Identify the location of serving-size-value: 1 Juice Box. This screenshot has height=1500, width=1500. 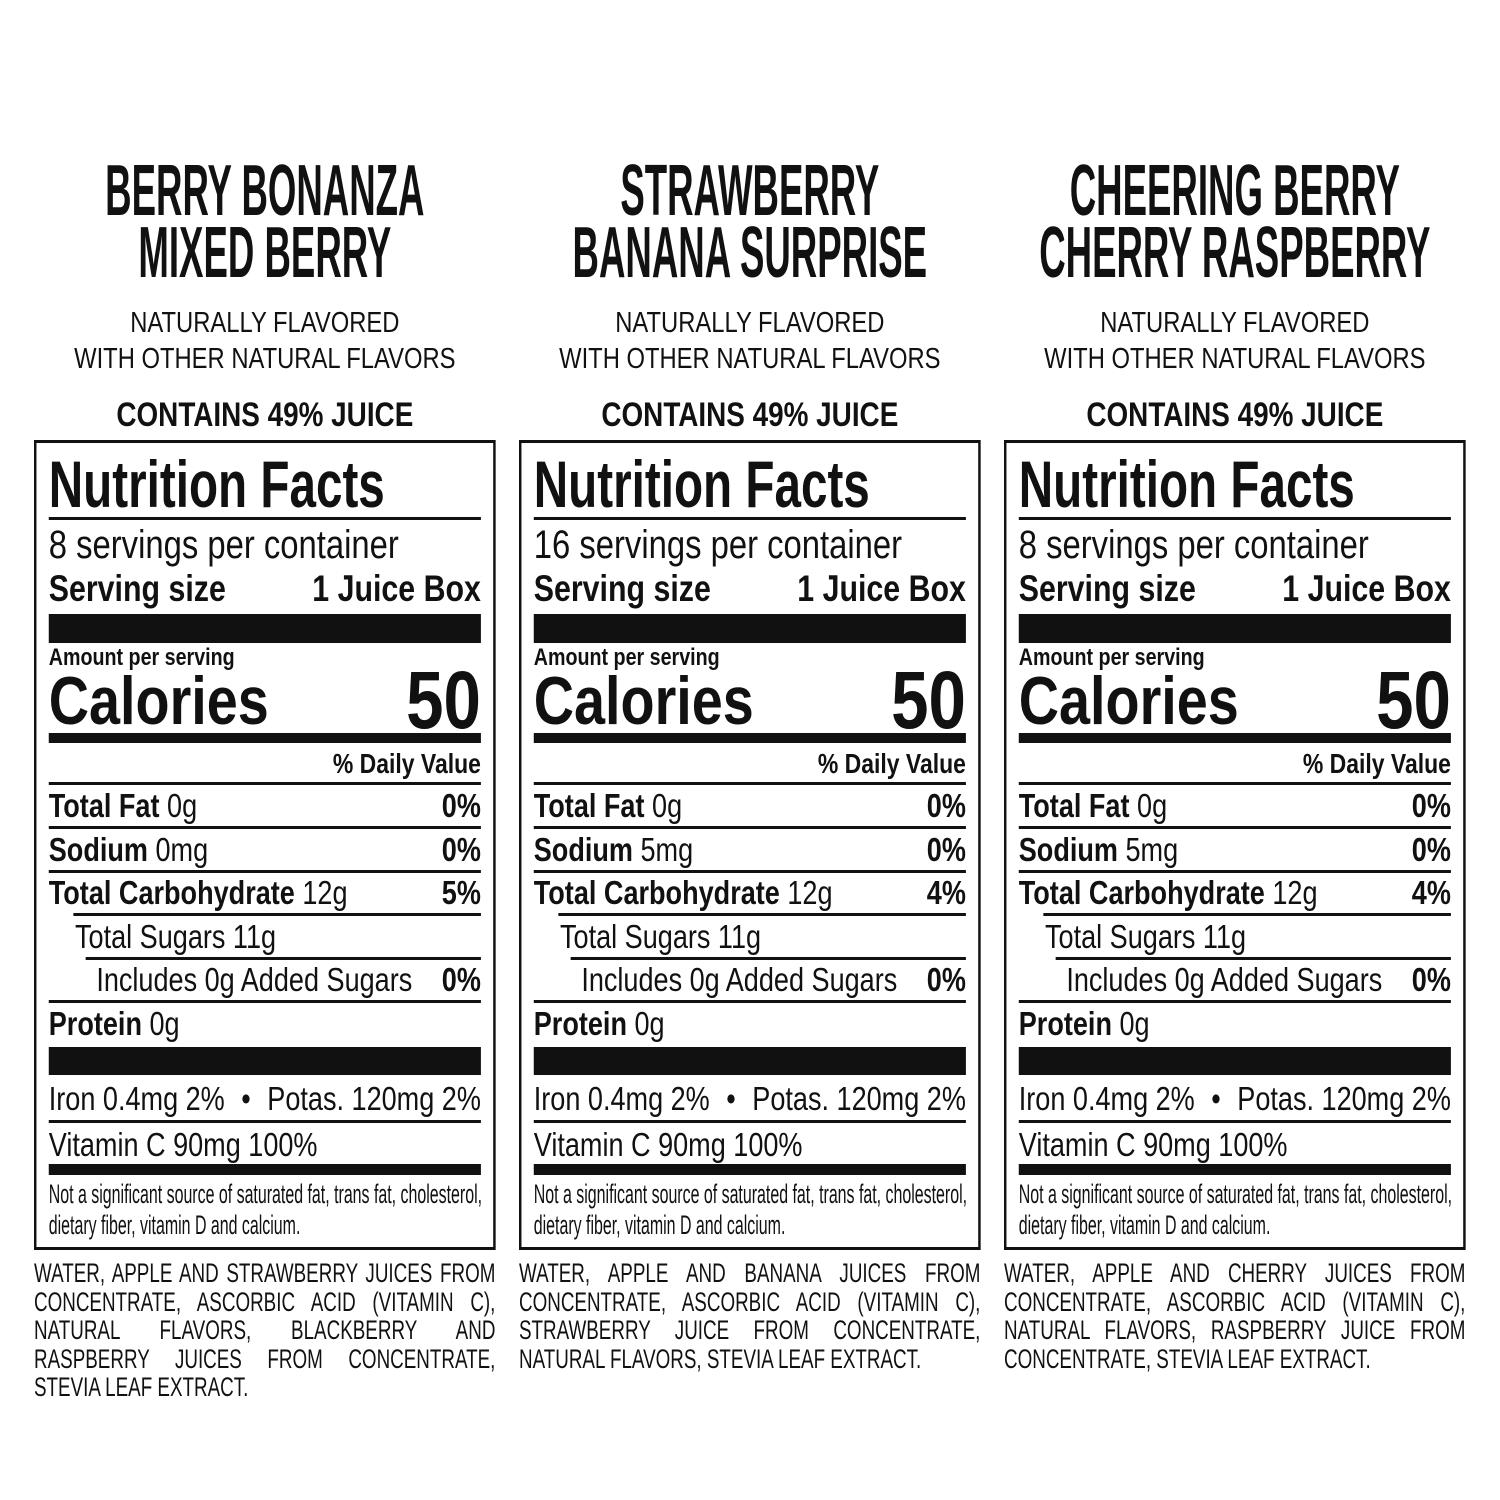
(396, 588).